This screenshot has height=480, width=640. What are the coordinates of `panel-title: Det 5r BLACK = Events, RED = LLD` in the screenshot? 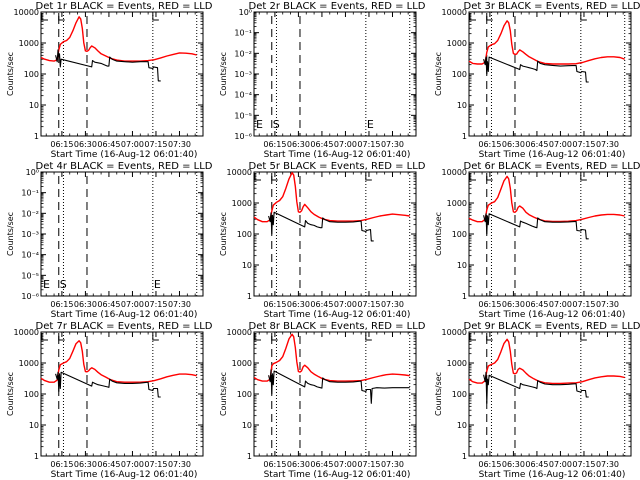 It's located at (337, 166).